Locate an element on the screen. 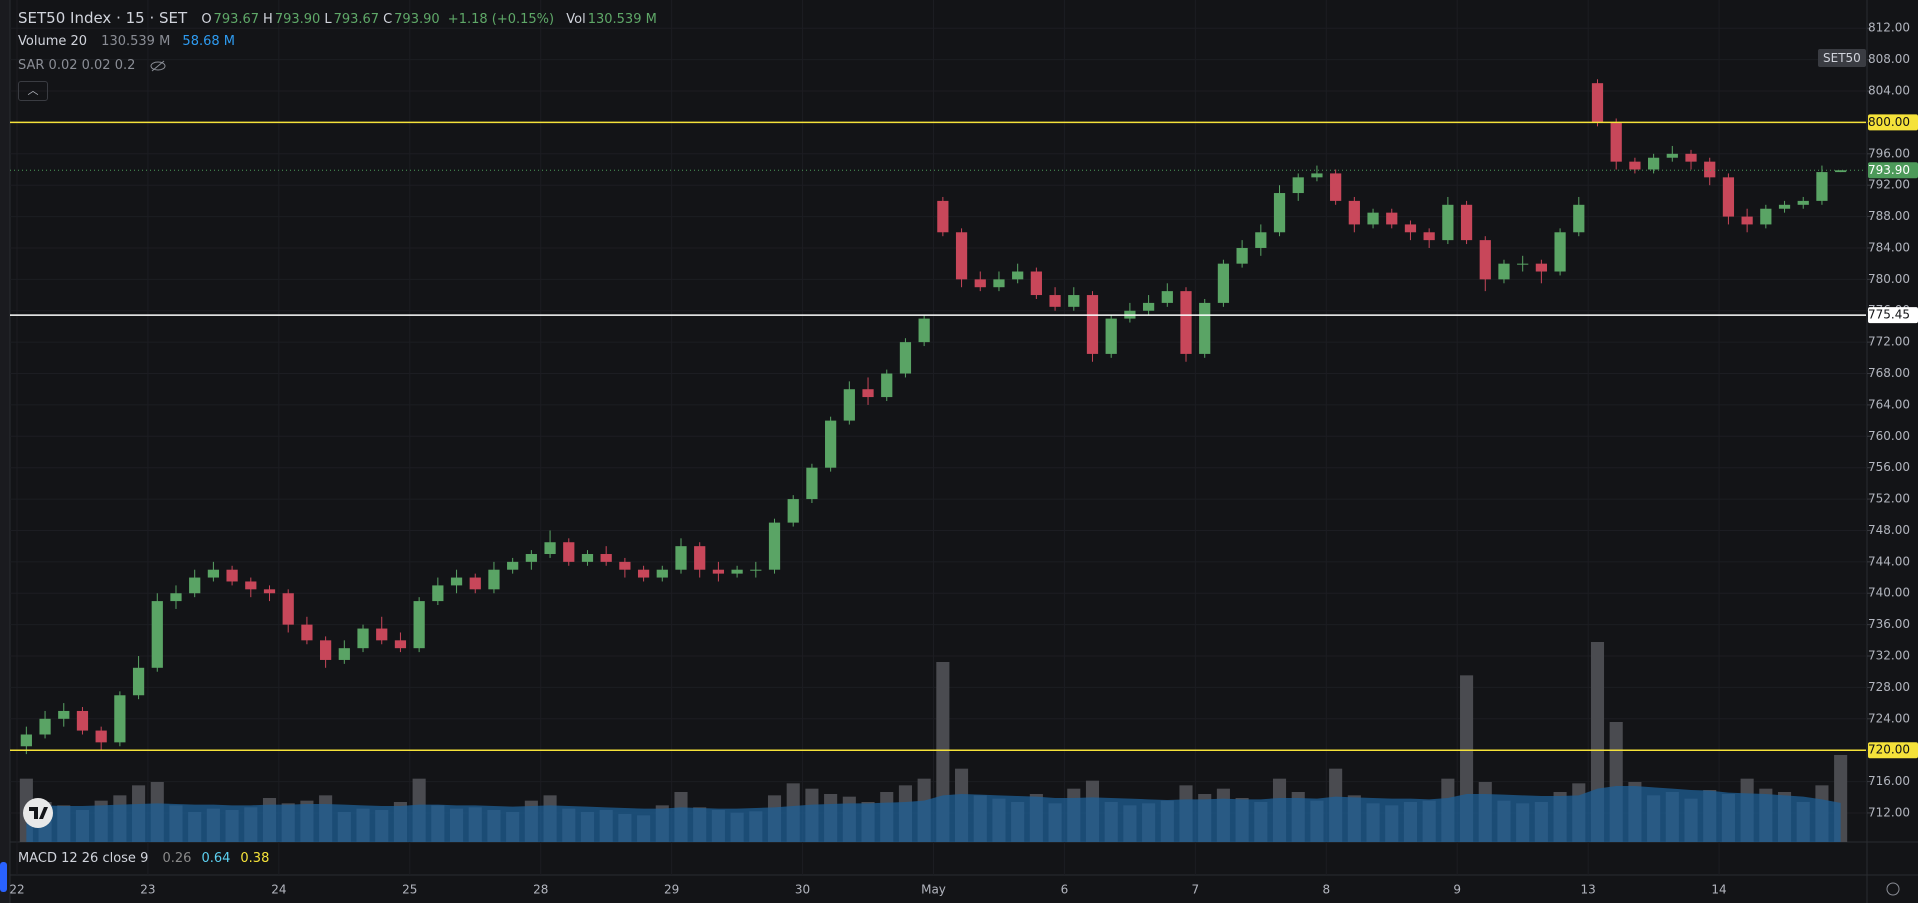 This screenshot has width=1918, height=903. symbol-badge: SET50 is located at coordinates (1842, 58).